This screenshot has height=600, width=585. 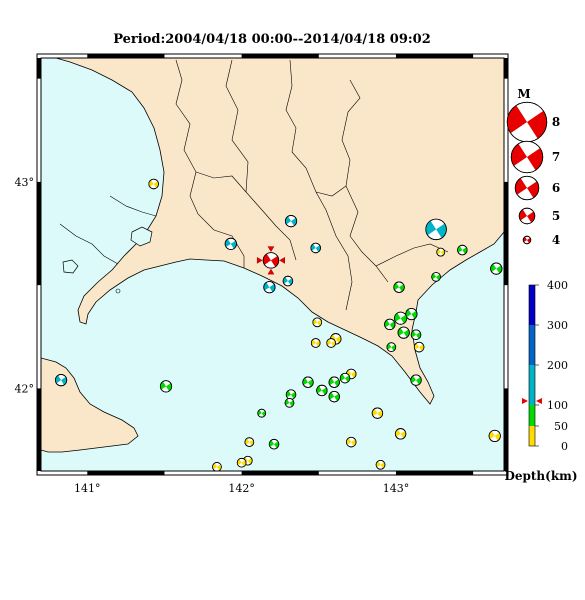 What do you see at coordinates (25, 286) in the screenshot?
I see `latitude-labels: 42° 43°` at bounding box center [25, 286].